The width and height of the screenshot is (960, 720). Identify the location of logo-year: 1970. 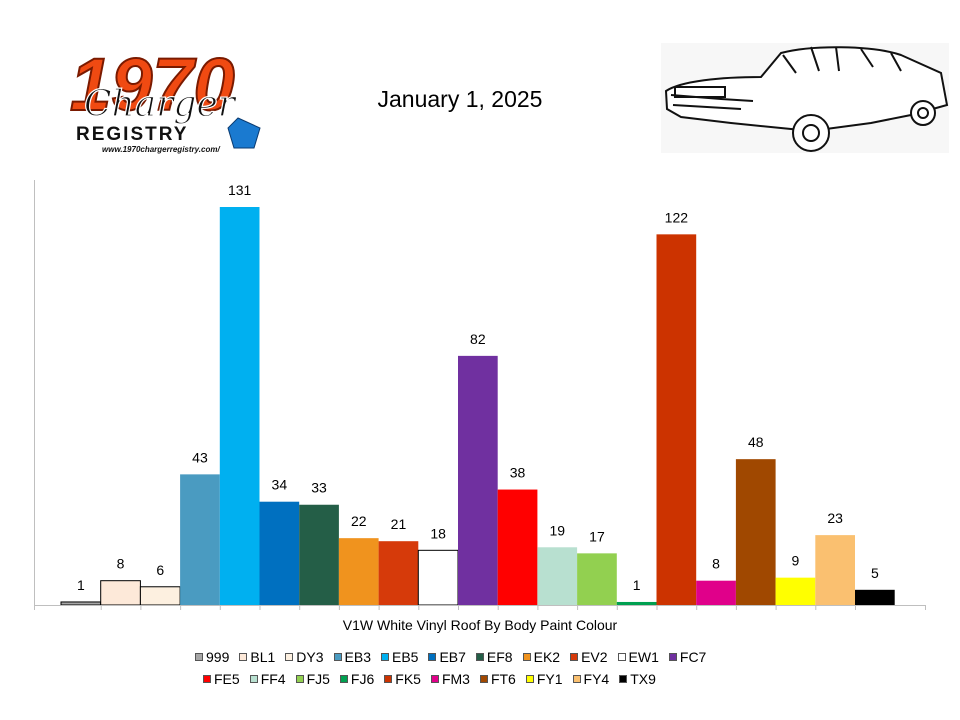
(152, 87).